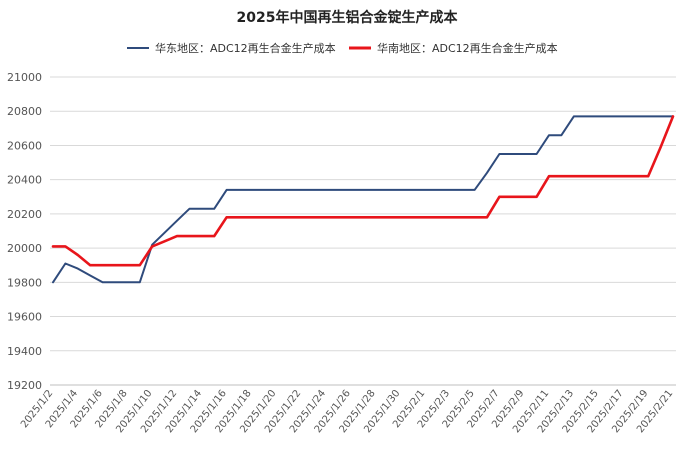 This screenshot has width=694, height=456. I want to click on y-tick-label: 19400, so click(24, 351).